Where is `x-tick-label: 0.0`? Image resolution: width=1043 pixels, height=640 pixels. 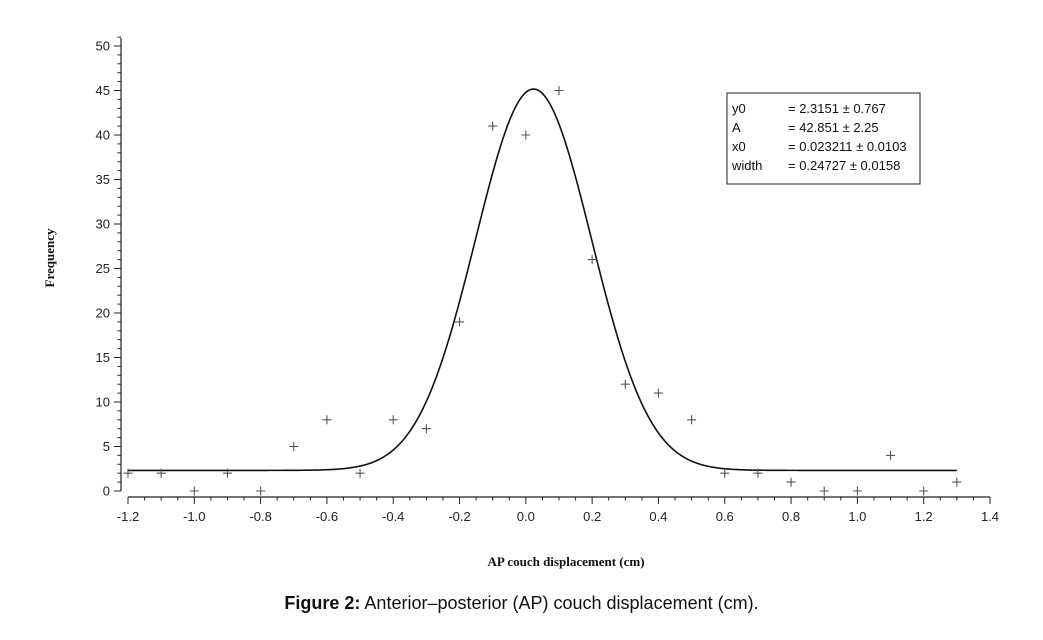 x-tick-label: 0.0 is located at coordinates (526, 516).